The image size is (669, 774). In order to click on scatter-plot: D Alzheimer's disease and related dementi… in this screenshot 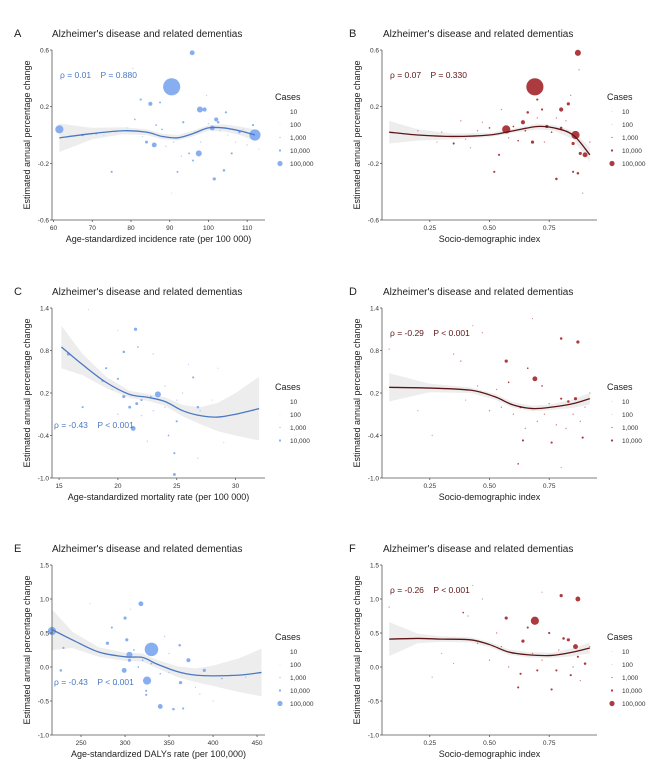, I will do `click(495, 394)`.